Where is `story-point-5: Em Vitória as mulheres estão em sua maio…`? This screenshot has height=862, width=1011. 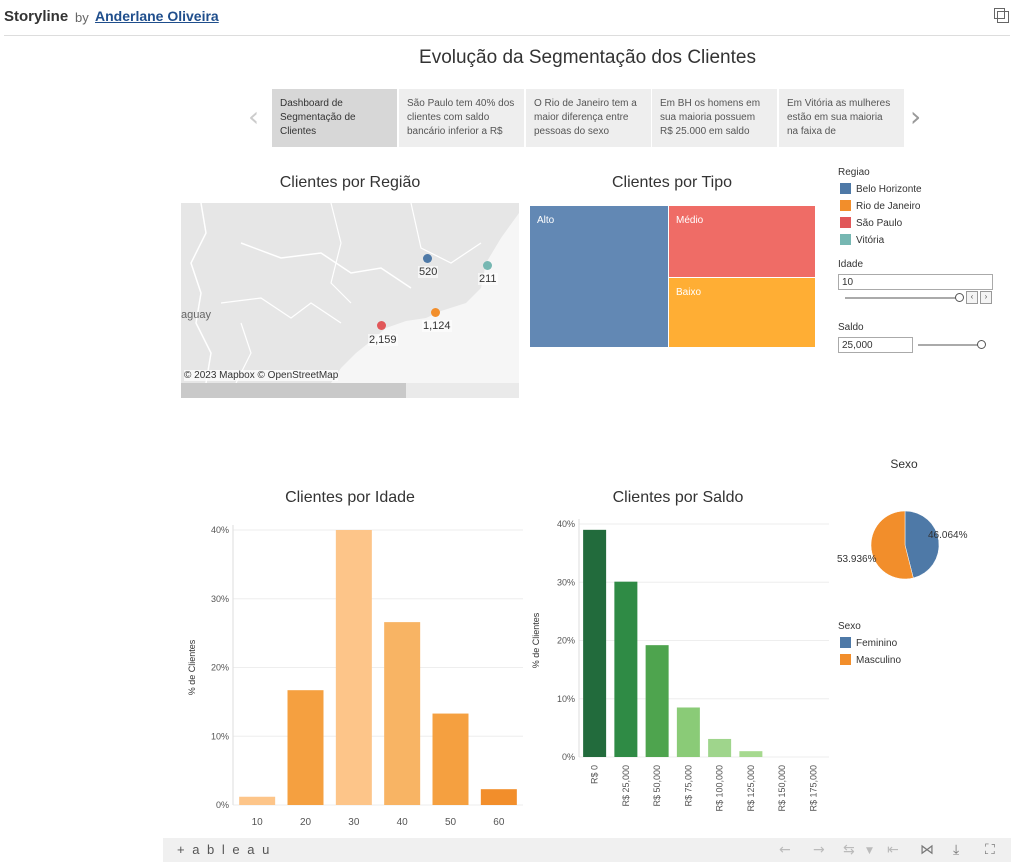 story-point-5: Em Vitória as mulheres estão em sua maio… is located at coordinates (841, 118).